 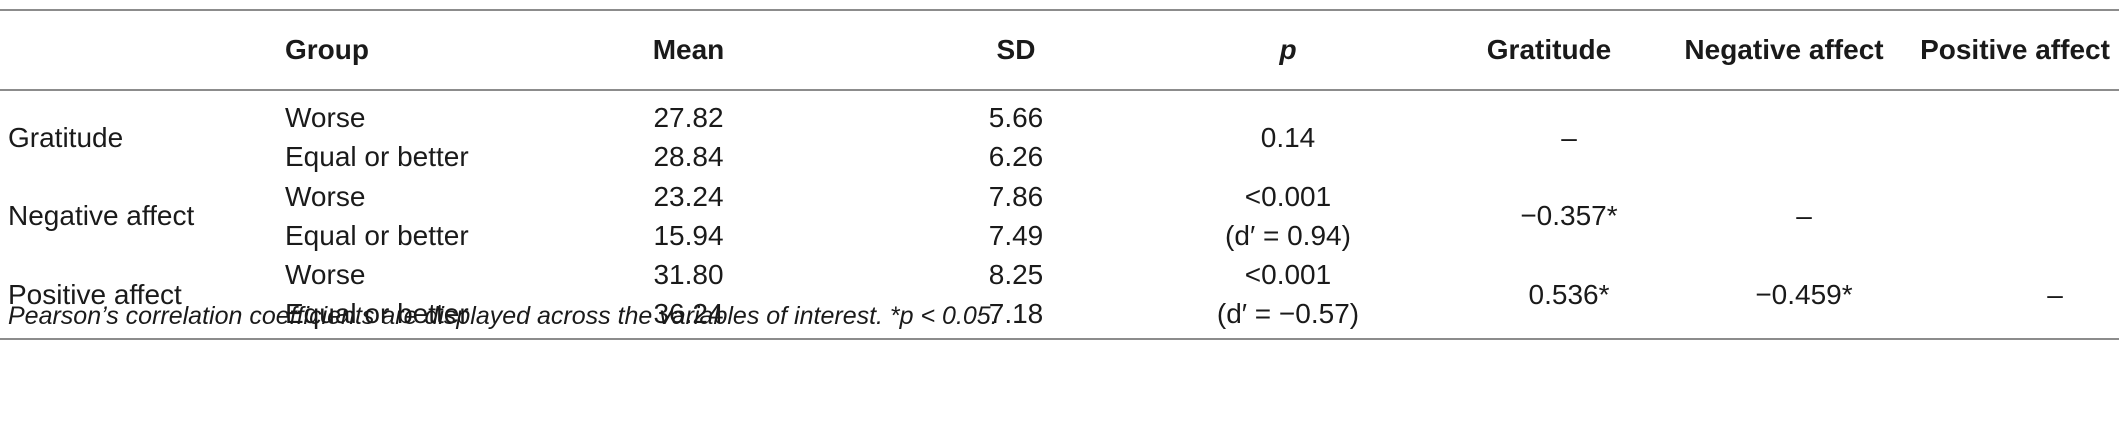 What do you see at coordinates (1016, 313) in the screenshot?
I see `sd-value: 7.18` at bounding box center [1016, 313].